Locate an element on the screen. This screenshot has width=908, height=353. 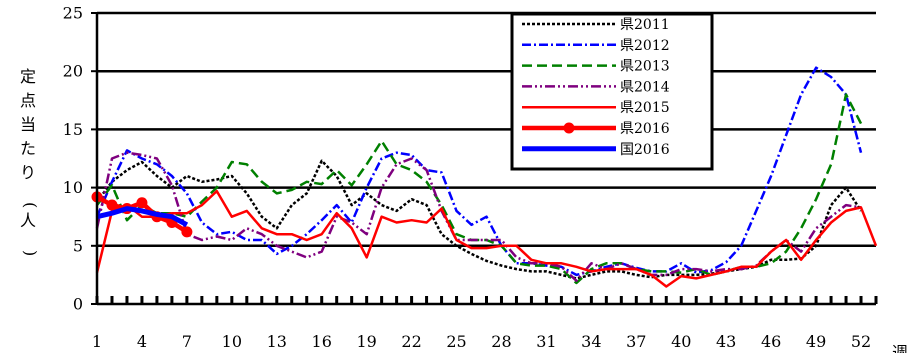
x-tick-label-34: 34 is located at coordinates (591, 341).